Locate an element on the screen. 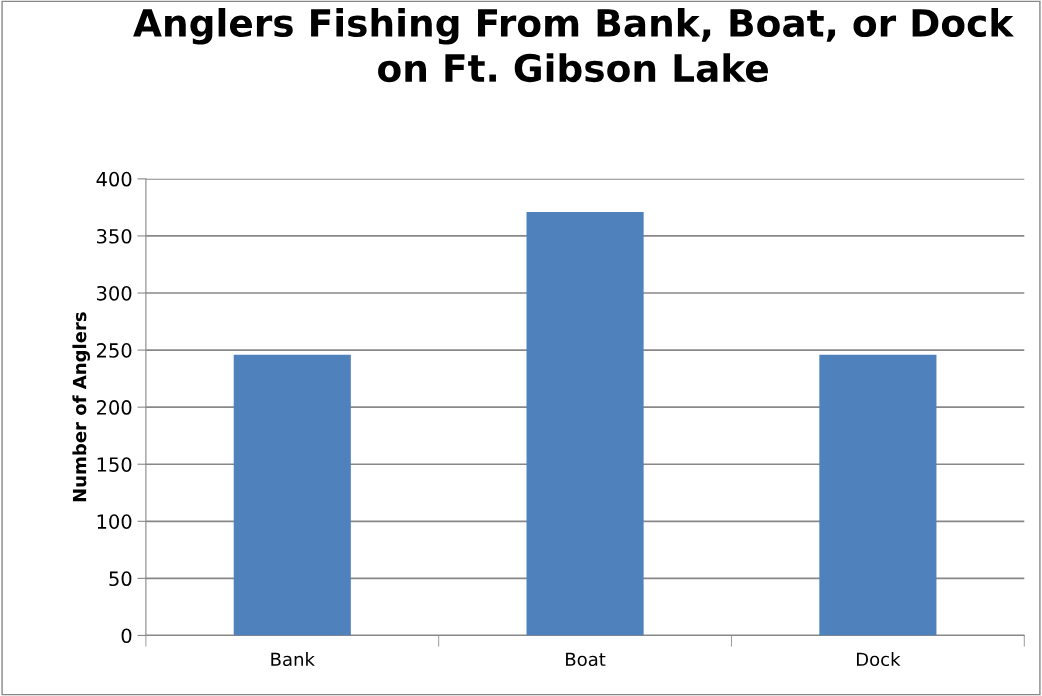 Image resolution: width=1042 pixels, height=696 pixels. y-tick-label: 300 is located at coordinates (114, 293).